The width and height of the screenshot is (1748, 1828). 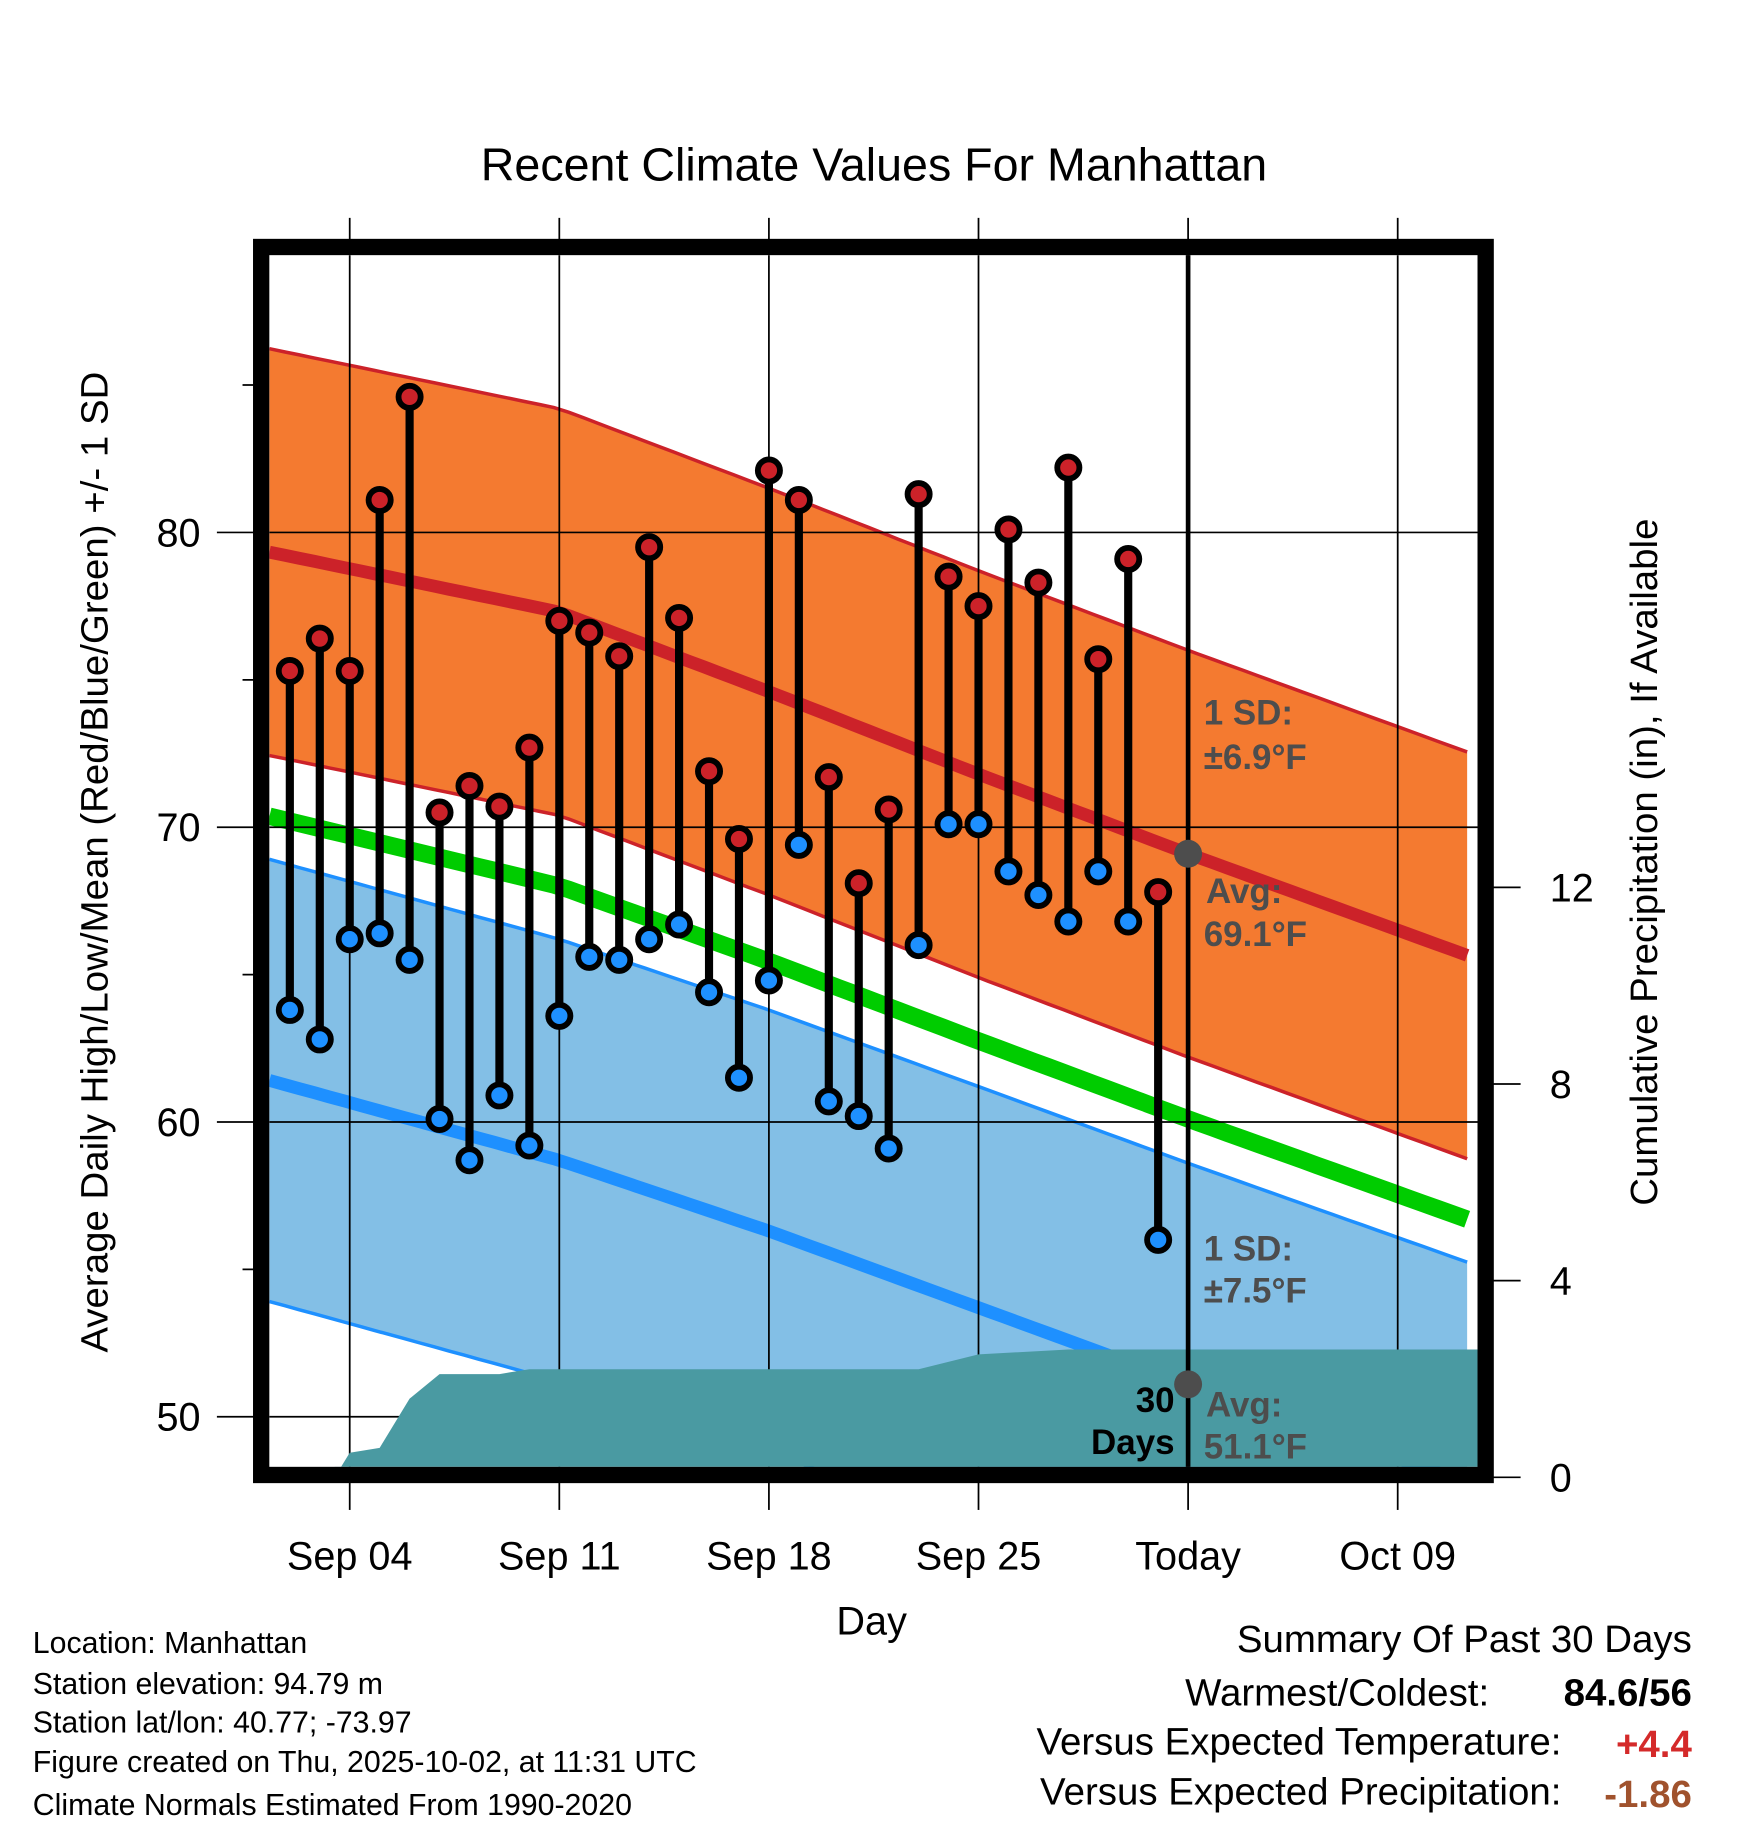 What do you see at coordinates (1654, 1744) in the screenshot?
I see `temp-value: +4.4` at bounding box center [1654, 1744].